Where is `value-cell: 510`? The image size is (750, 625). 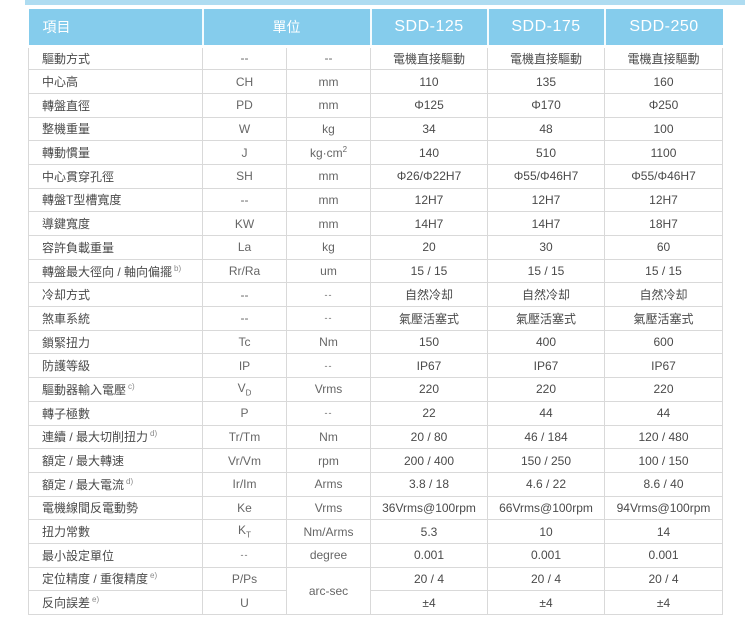
value-cell: 510 is located at coordinates (546, 152).